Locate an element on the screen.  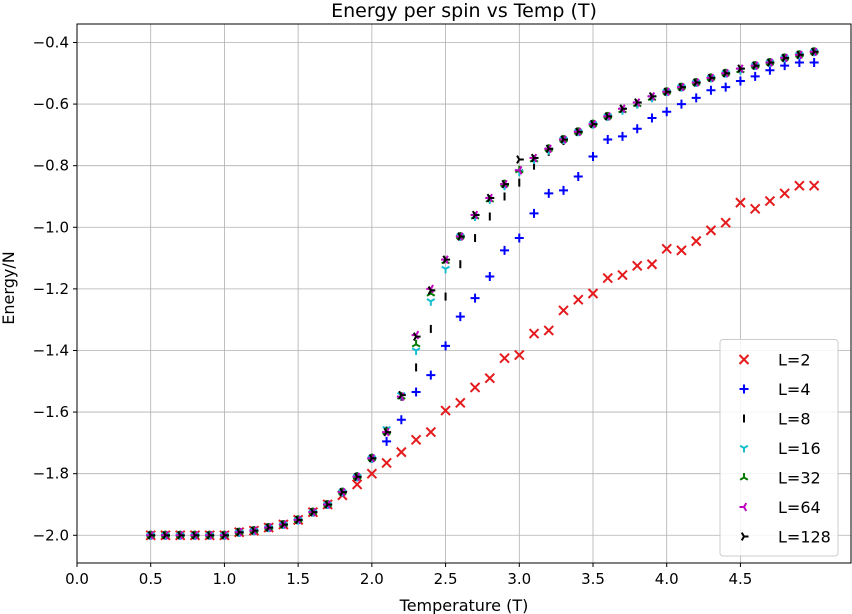
y-tick-label: −2.0 is located at coordinates (51, 535).